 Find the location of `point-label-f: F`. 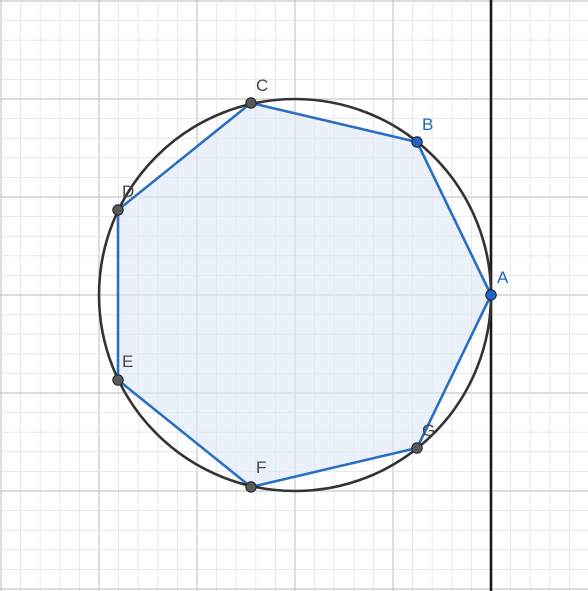

point-label-f: F is located at coordinates (261, 467).